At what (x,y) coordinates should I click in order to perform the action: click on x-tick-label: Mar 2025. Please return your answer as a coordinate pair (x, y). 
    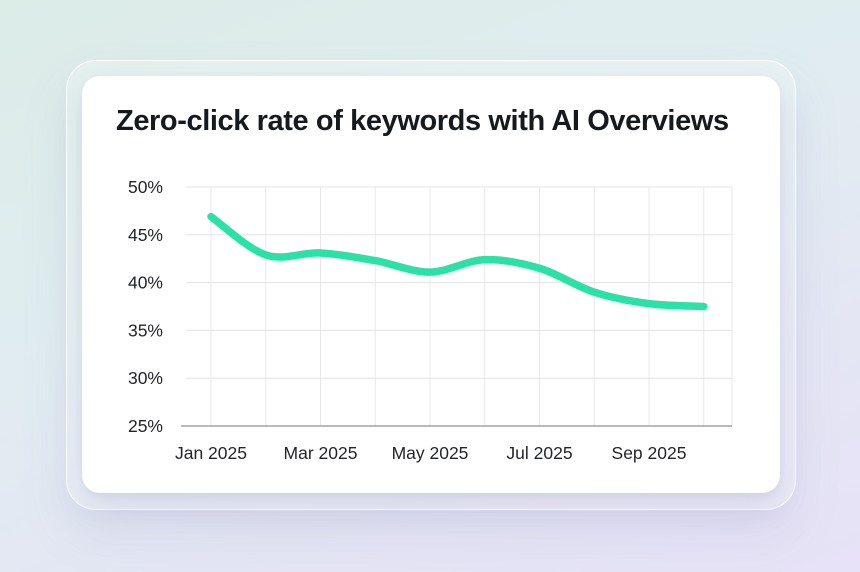
    Looking at the image, I should click on (321, 453).